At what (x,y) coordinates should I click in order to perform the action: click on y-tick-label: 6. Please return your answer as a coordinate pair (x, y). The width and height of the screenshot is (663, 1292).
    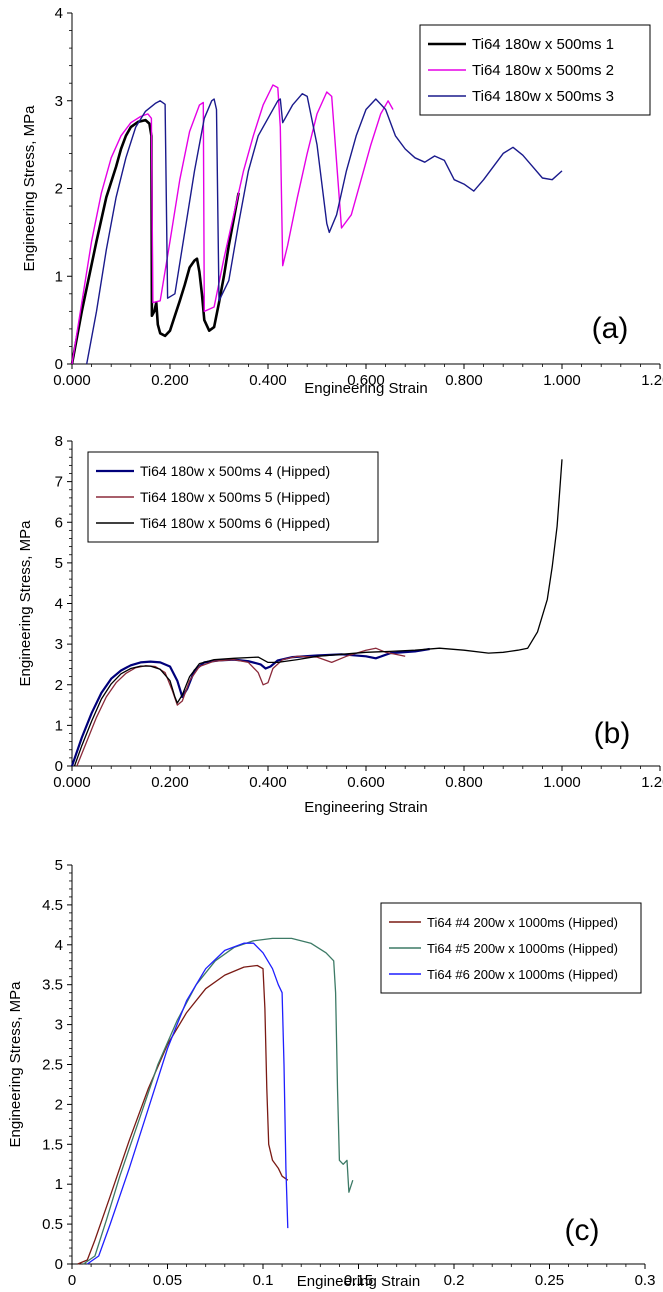
    Looking at the image, I should click on (59, 522).